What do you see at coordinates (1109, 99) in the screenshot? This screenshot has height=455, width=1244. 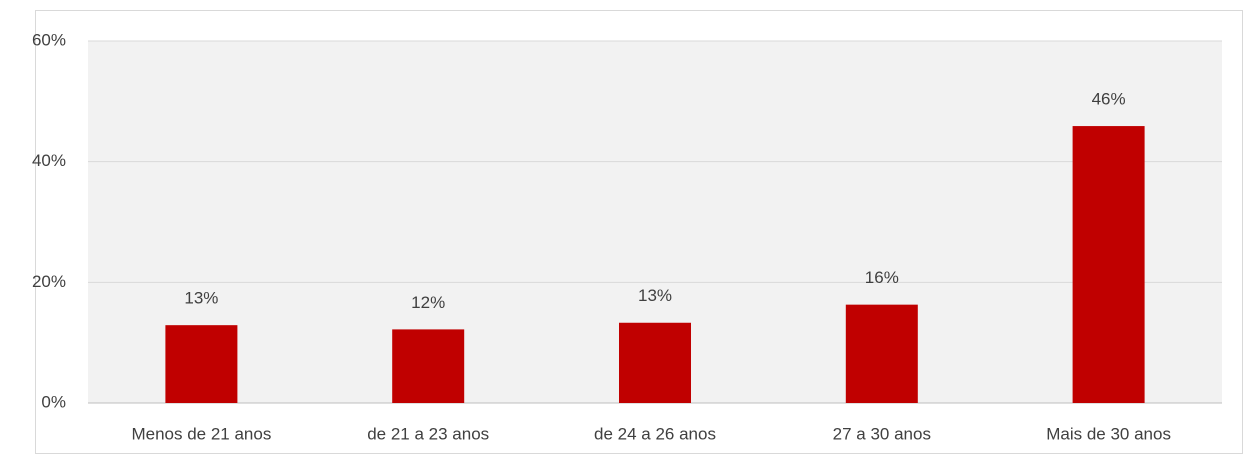 I see `data-label: 46%` at bounding box center [1109, 99].